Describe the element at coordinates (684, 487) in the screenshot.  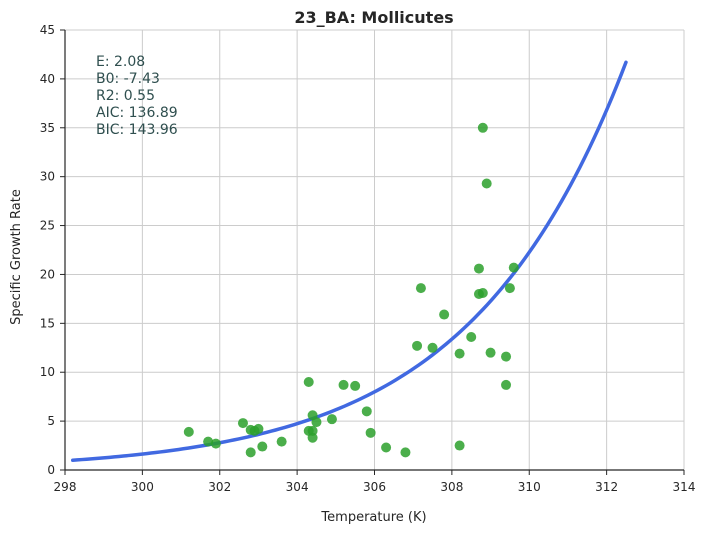
I see `x-tick-label: 314` at that location.